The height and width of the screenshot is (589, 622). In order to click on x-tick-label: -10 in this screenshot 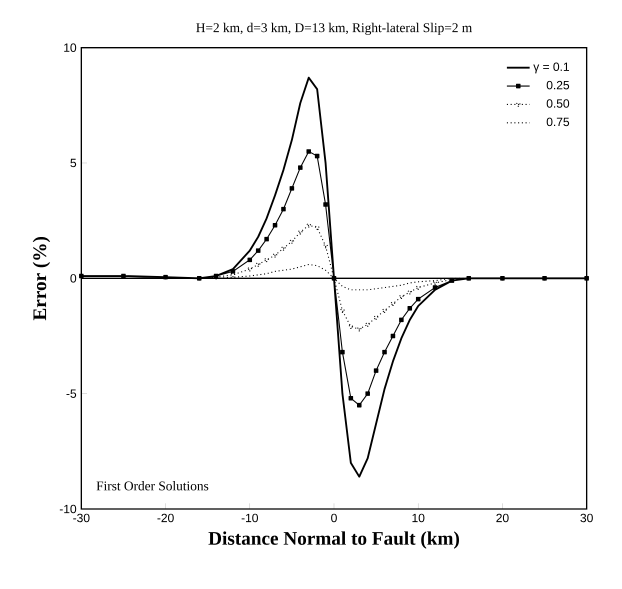, I will do `click(250, 518)`.